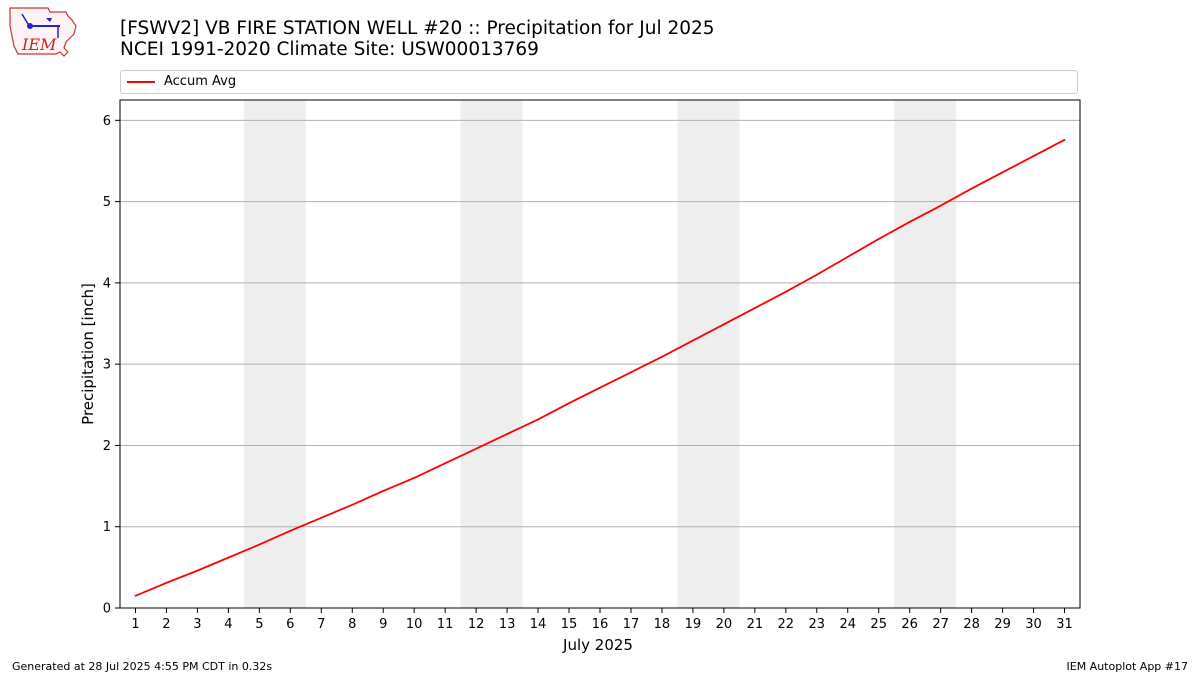 The image size is (1200, 675). What do you see at coordinates (755, 624) in the screenshot?
I see `x-tick-label-21: 21` at bounding box center [755, 624].